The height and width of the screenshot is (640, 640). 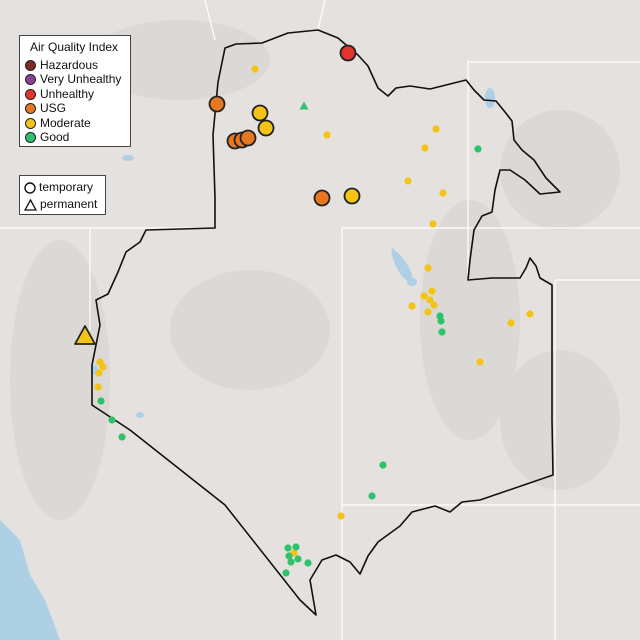 What do you see at coordinates (30, 204) in the screenshot?
I see `triangle-icon` at bounding box center [30, 204].